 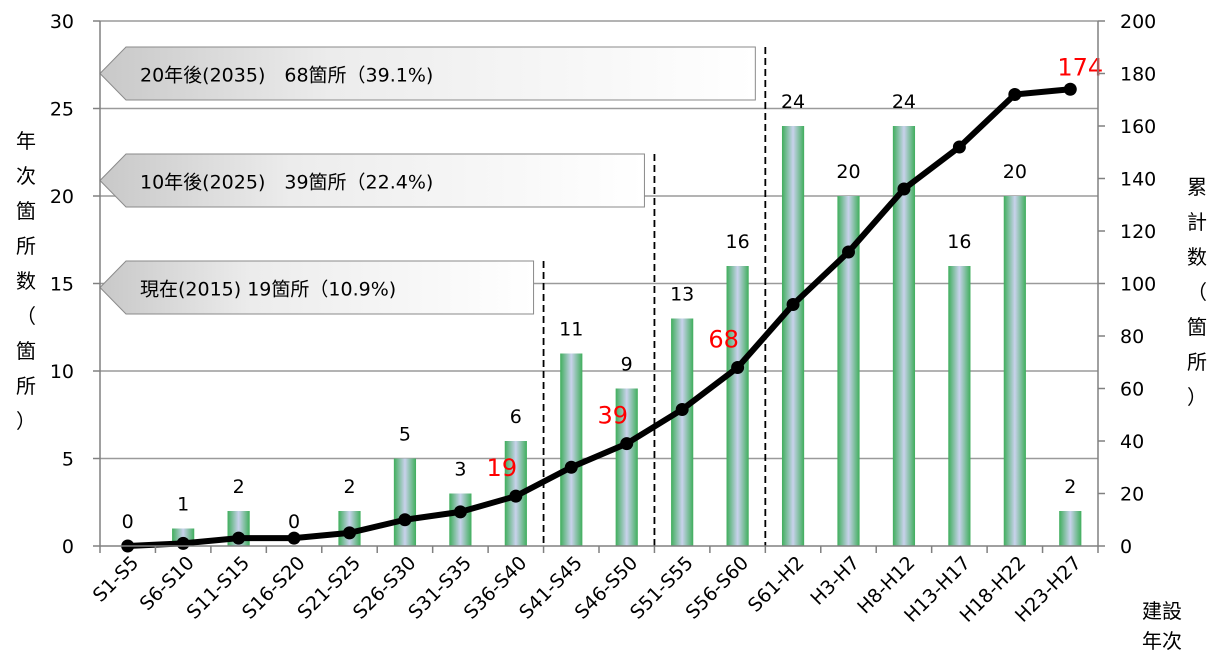 I want to click on bar-value-label: 3, so click(x=460, y=470).